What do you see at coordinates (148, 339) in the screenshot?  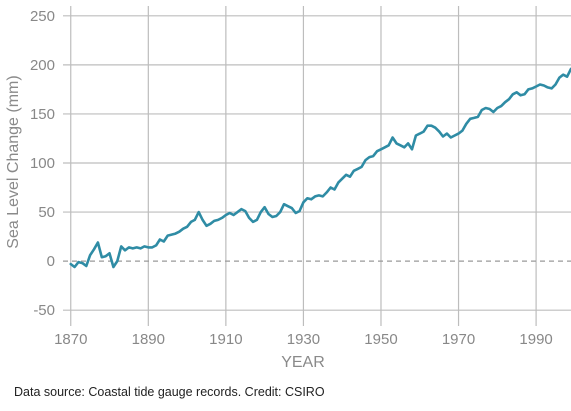 I see `x-tick-label: 1890` at bounding box center [148, 339].